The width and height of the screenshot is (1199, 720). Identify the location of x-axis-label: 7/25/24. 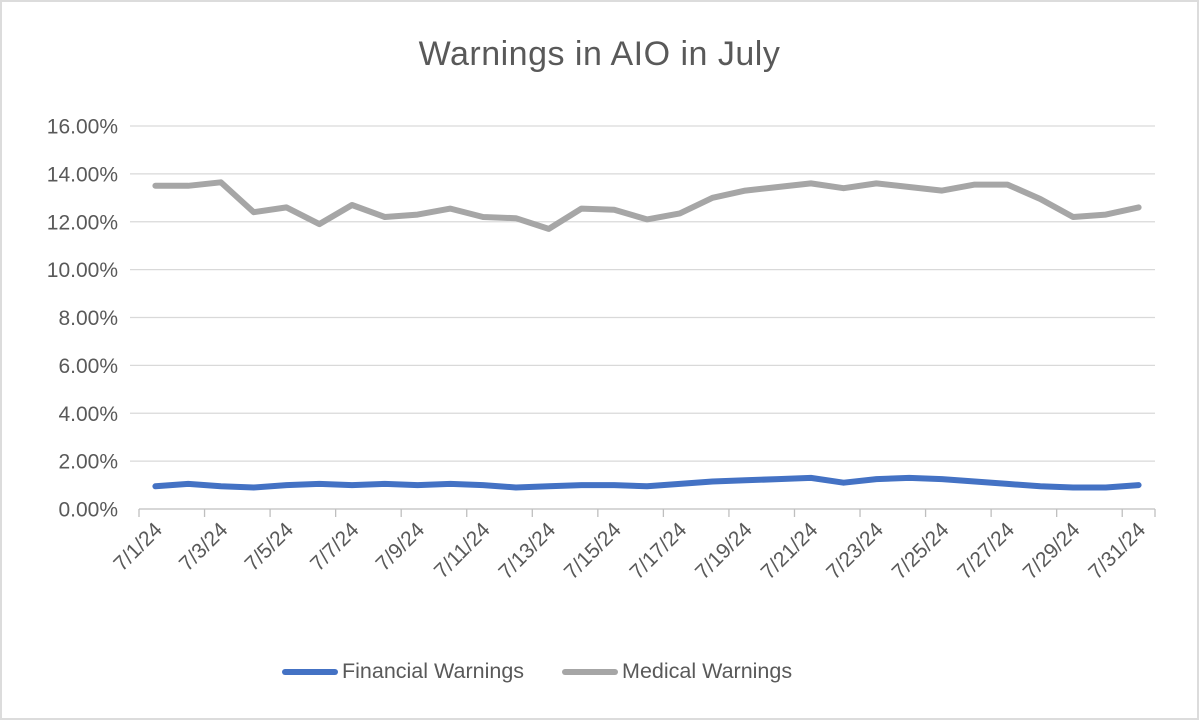
(921, 551).